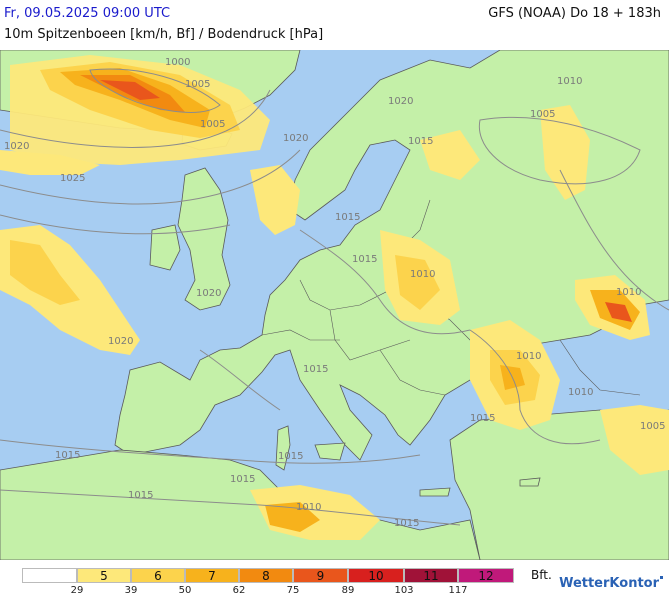  I want to click on wetterkontor-logo: WetterKontor, so click(611, 583).